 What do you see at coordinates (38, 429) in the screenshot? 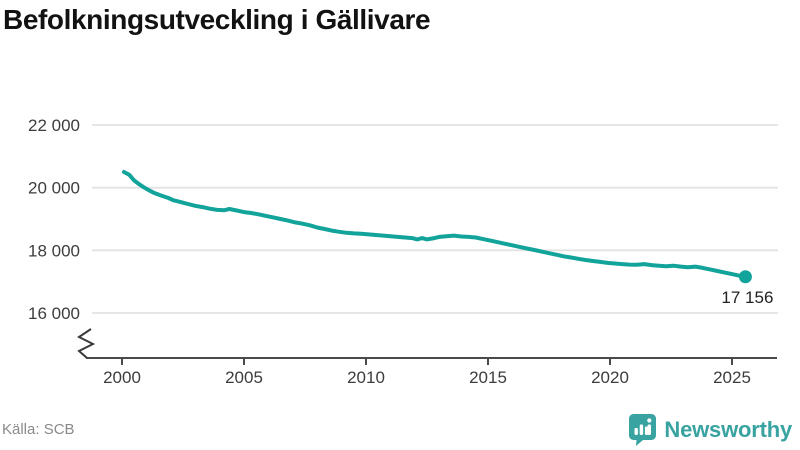
I see `source-label: Källa: SCB` at bounding box center [38, 429].